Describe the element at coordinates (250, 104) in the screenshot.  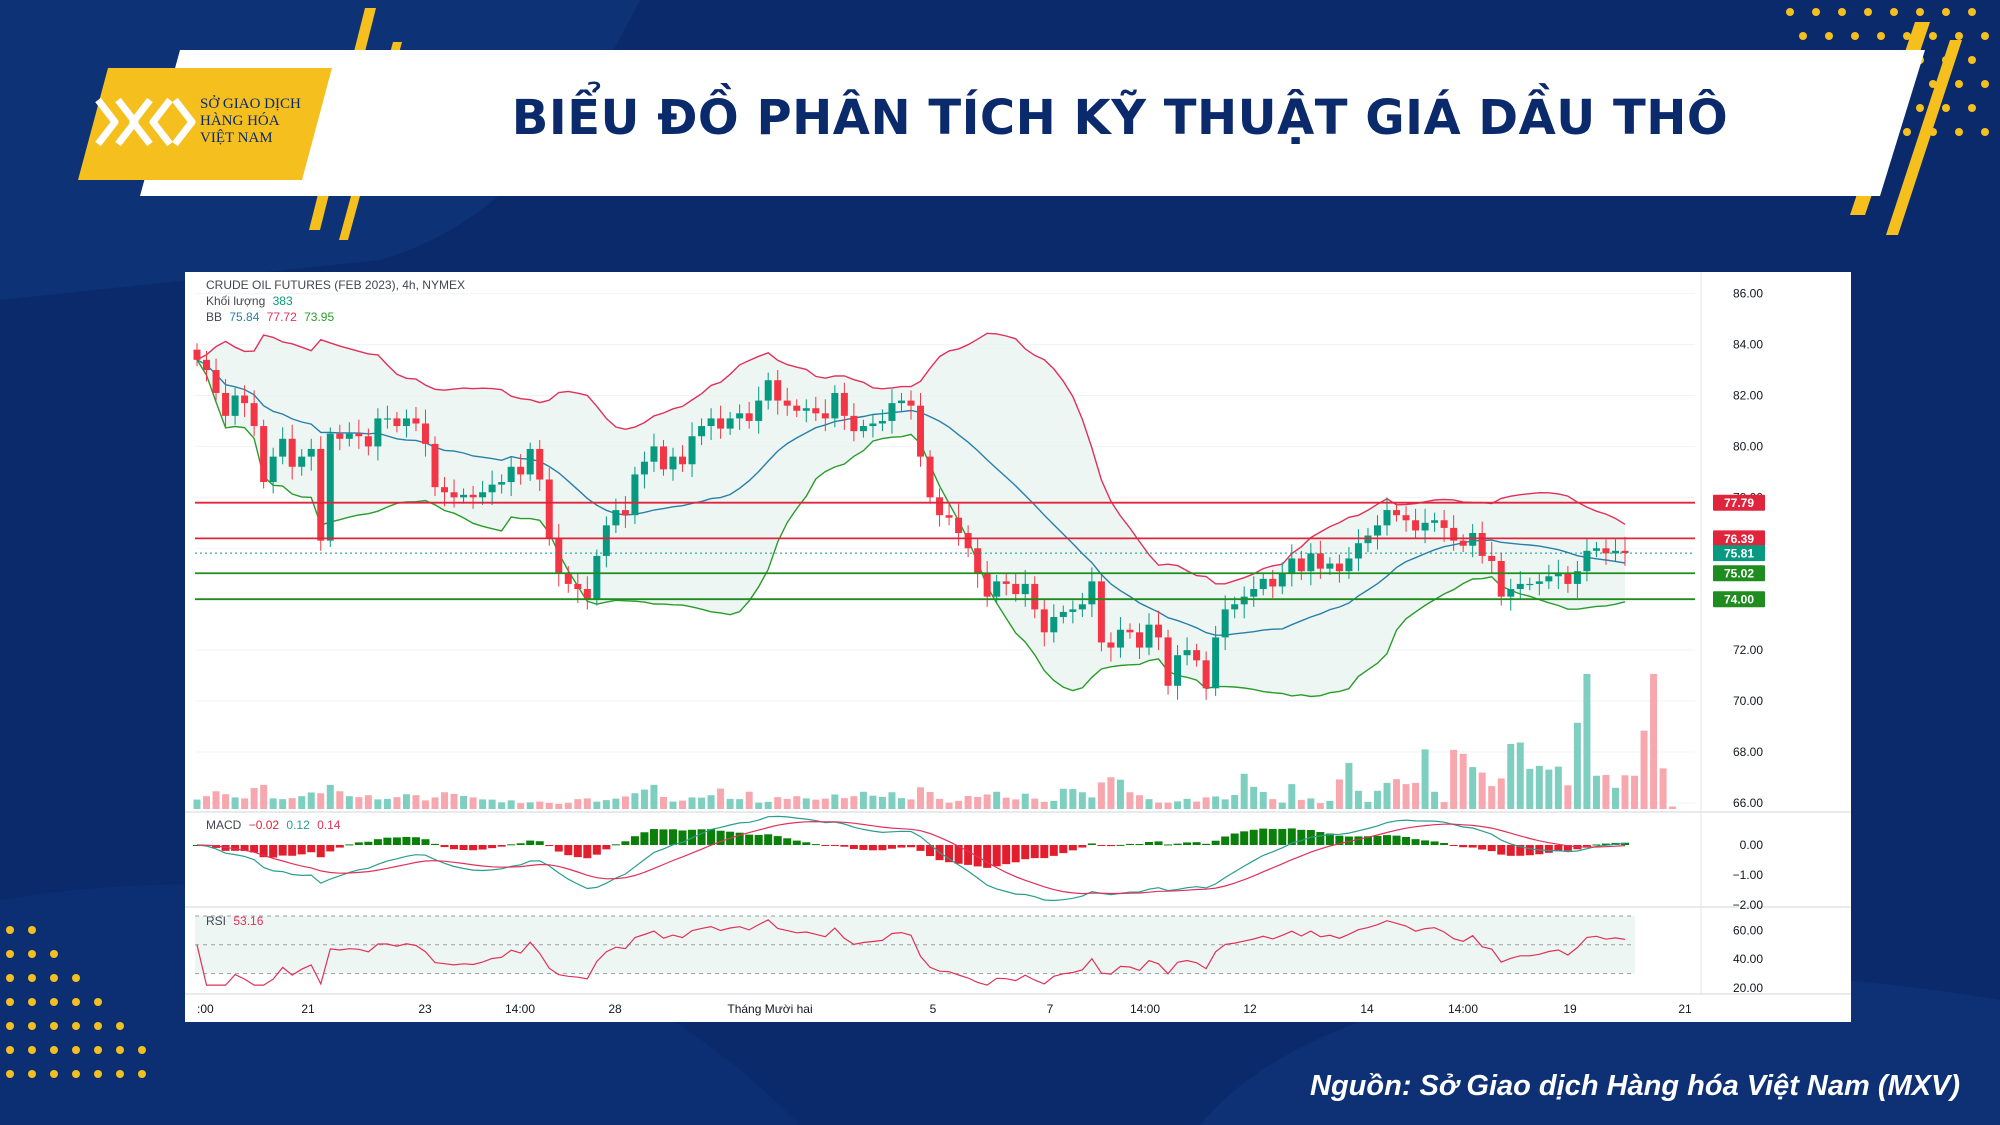
I see `logo-line-1: SỞ GIAO DỊCH` at that location.